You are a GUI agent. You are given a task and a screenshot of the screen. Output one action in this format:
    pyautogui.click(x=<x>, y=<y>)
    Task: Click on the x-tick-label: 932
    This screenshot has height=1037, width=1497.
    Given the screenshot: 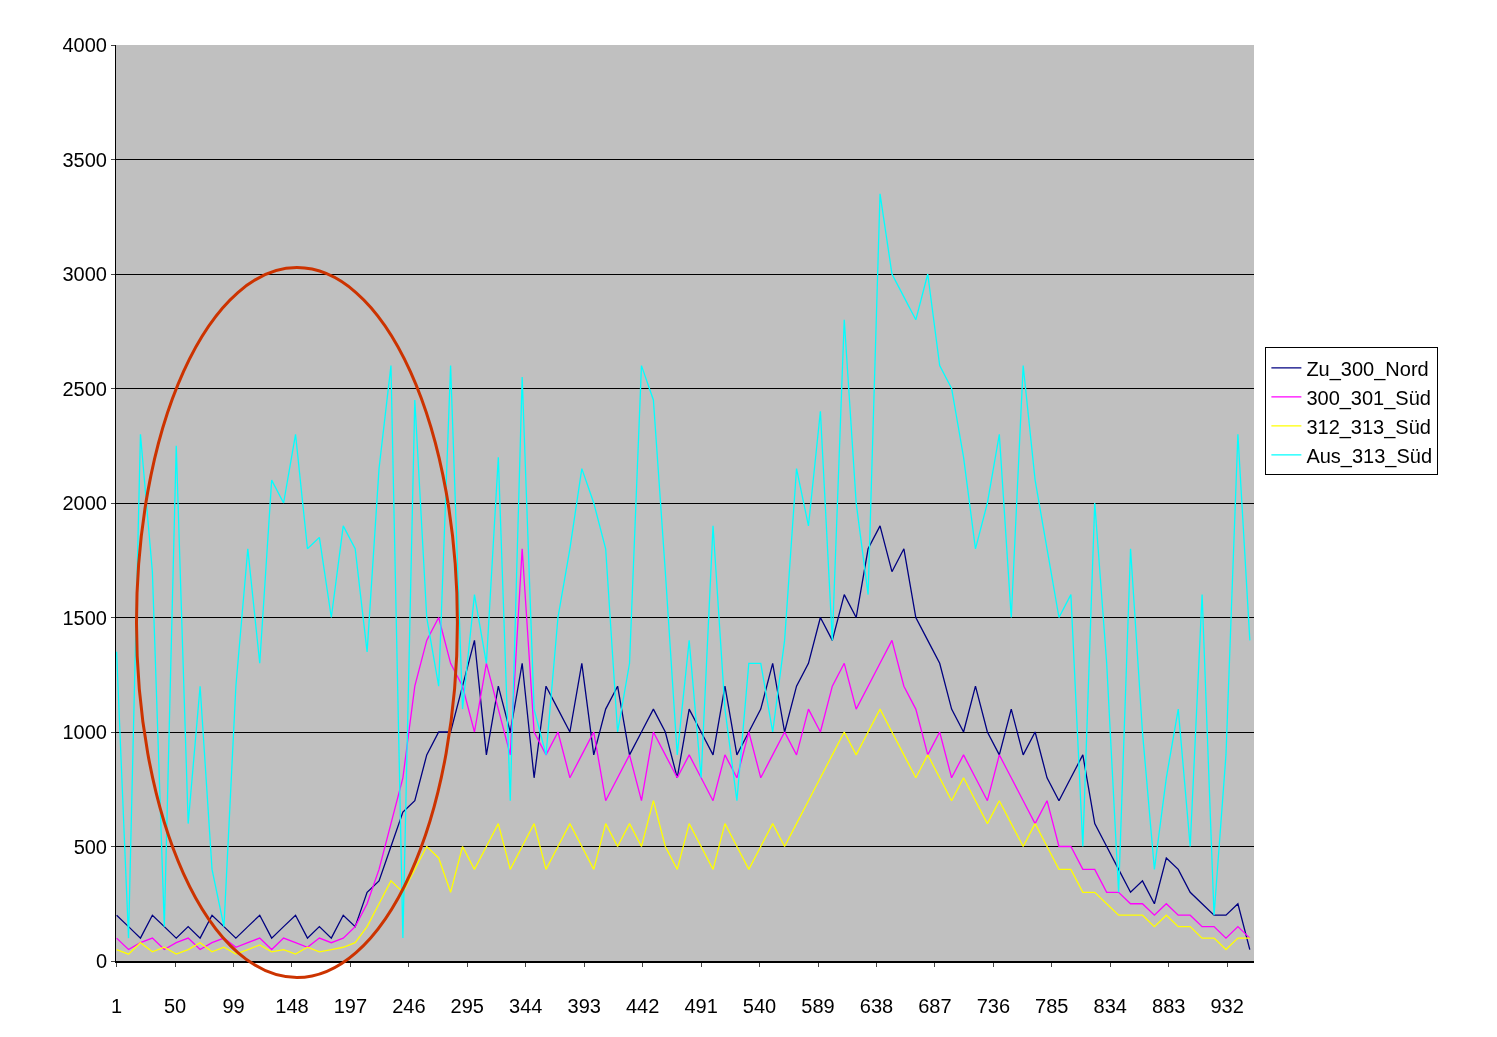 What is the action you would take?
    pyautogui.click(x=1227, y=1006)
    